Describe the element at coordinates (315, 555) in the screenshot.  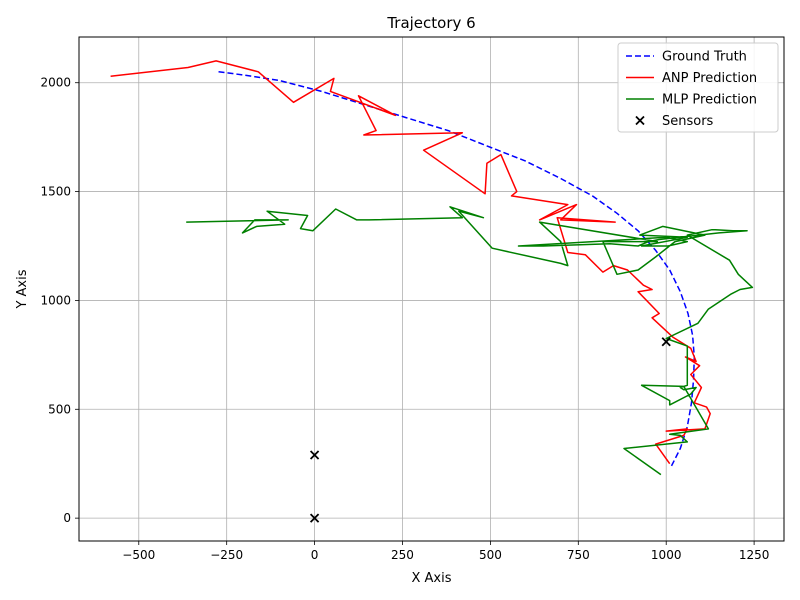
I see `x-tick-label: 0` at that location.